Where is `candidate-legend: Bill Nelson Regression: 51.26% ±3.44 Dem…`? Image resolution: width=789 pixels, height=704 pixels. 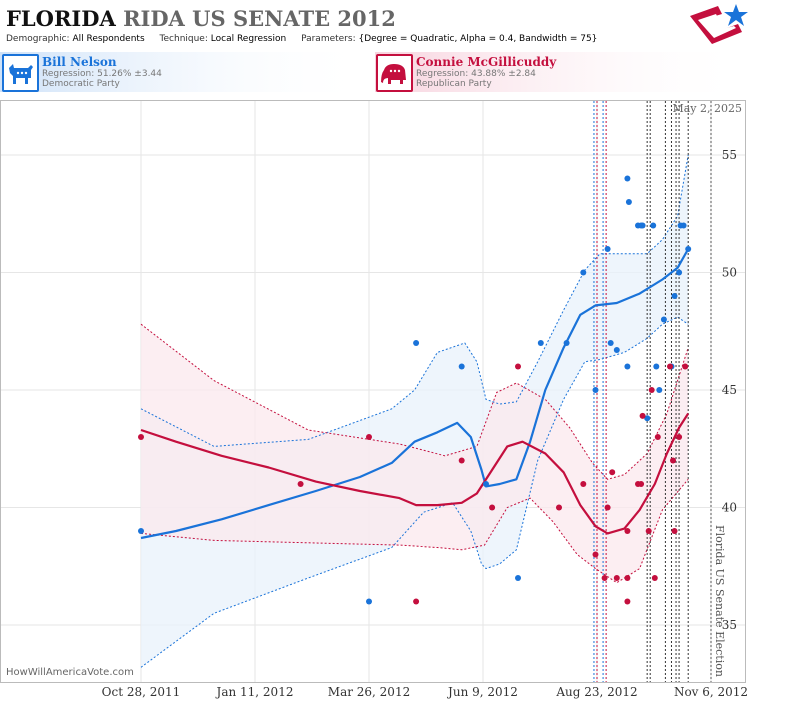 candidate-legend: Bill Nelson Regression: 51.26% ±3.44 Dem… is located at coordinates (375, 73).